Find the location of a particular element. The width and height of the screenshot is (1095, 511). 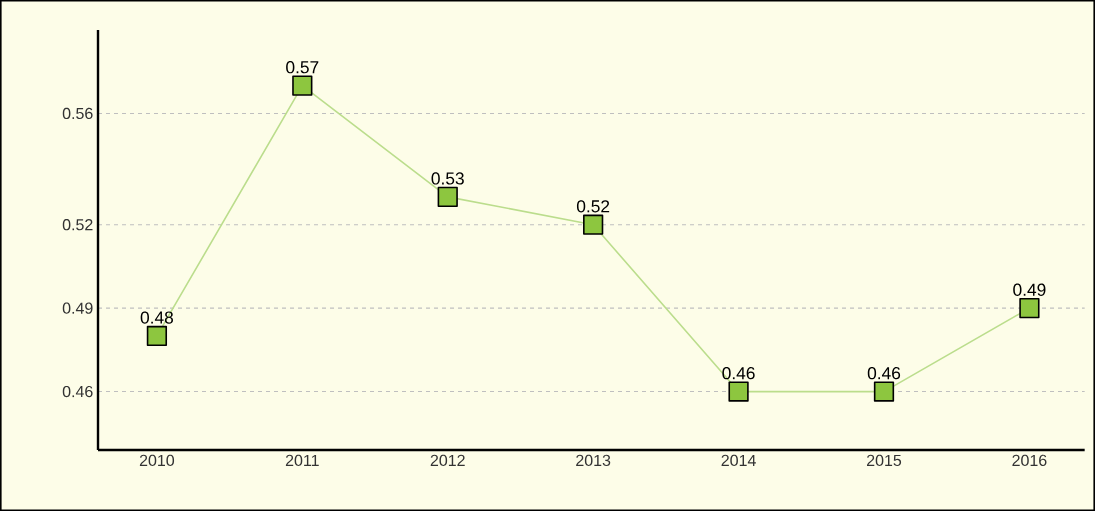

x-tick-label: 2010 is located at coordinates (157, 460).